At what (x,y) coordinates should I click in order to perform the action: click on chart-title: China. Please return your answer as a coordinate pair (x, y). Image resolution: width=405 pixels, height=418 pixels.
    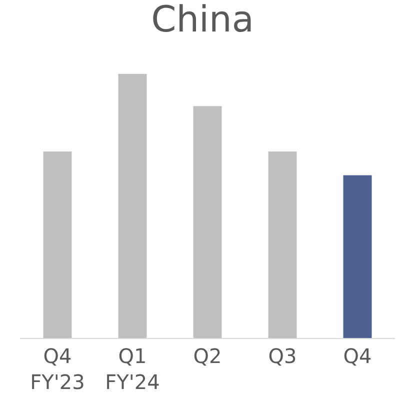
    Looking at the image, I should click on (202, 20).